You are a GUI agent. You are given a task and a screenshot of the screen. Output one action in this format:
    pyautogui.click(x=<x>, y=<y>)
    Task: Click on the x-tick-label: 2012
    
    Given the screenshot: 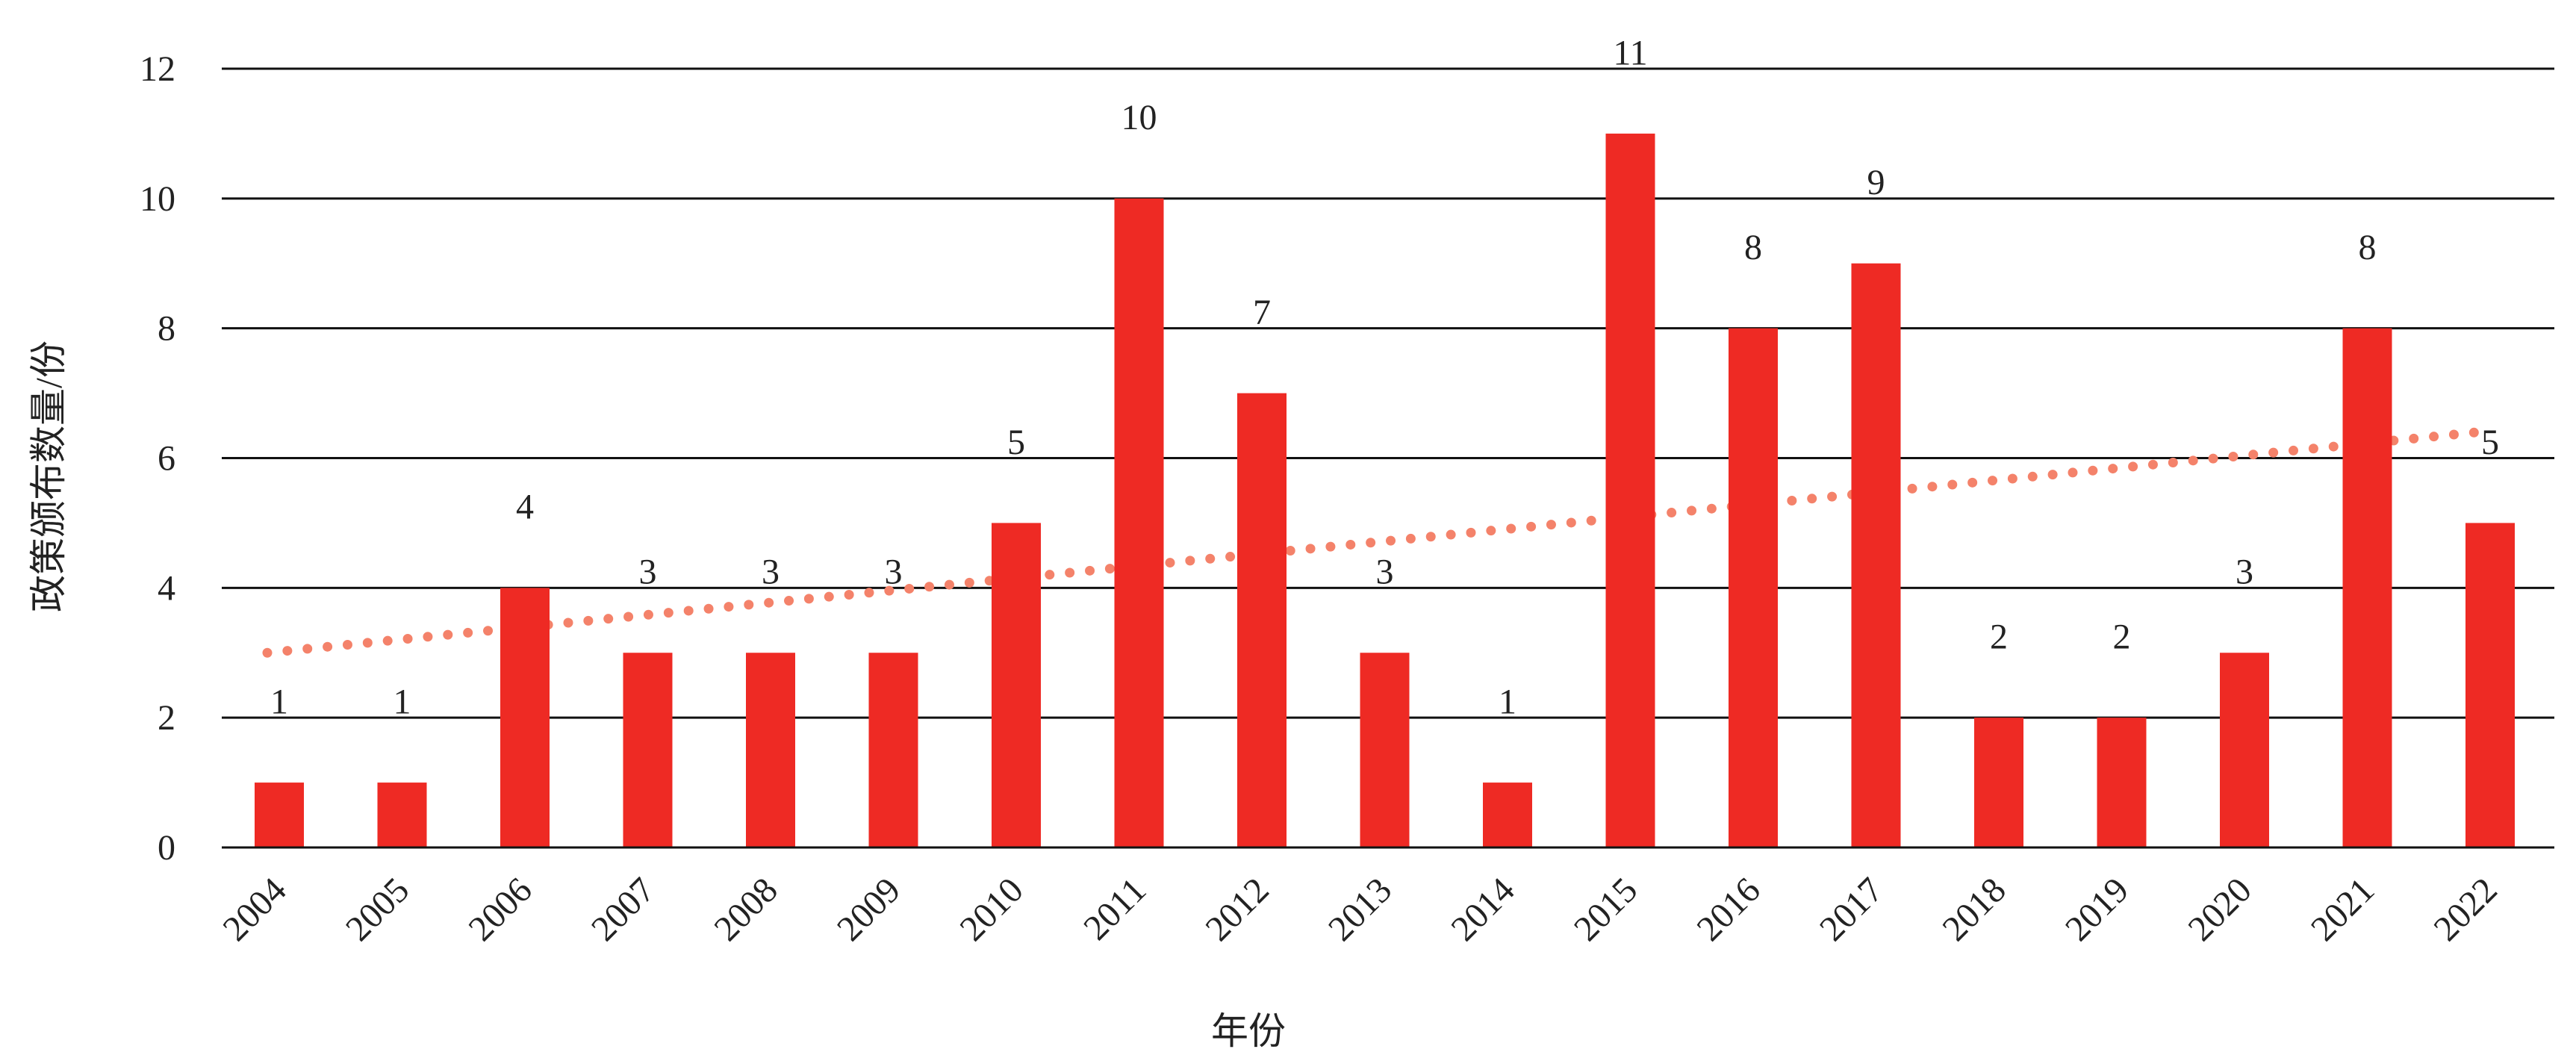 What is the action you would take?
    pyautogui.click(x=1237, y=909)
    